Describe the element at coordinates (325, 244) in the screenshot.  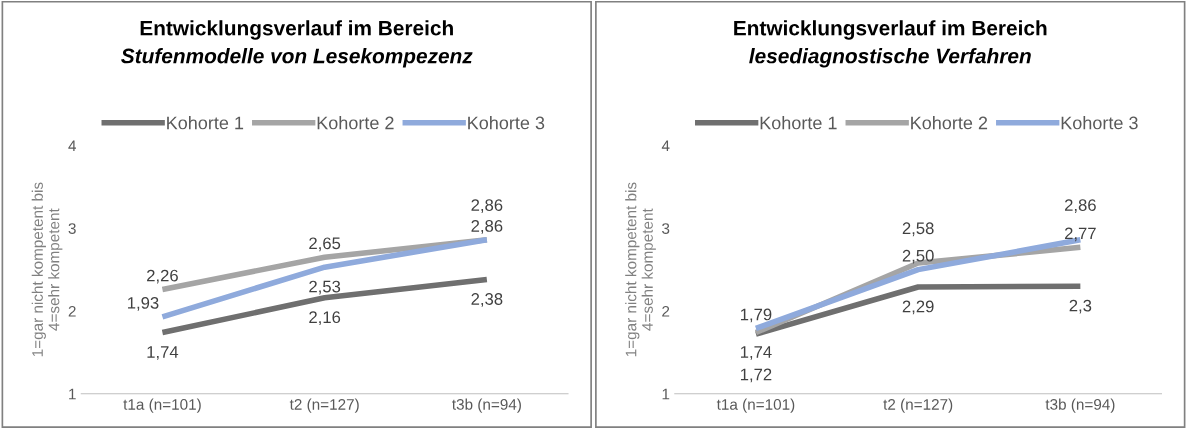
I see `data-label: 2,65` at that location.